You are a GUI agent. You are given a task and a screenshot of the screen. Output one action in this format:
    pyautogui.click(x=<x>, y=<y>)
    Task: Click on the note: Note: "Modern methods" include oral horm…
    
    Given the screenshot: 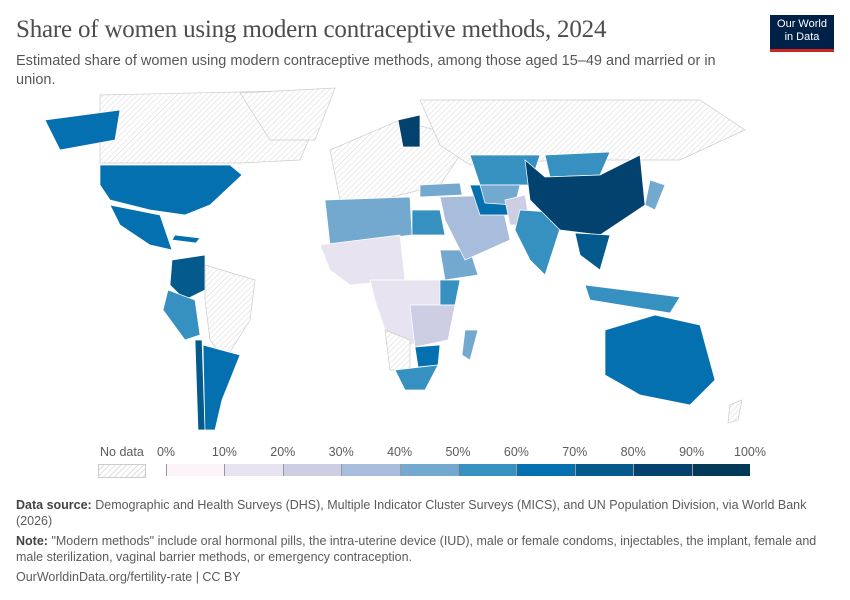 What is the action you would take?
    pyautogui.click(x=426, y=549)
    